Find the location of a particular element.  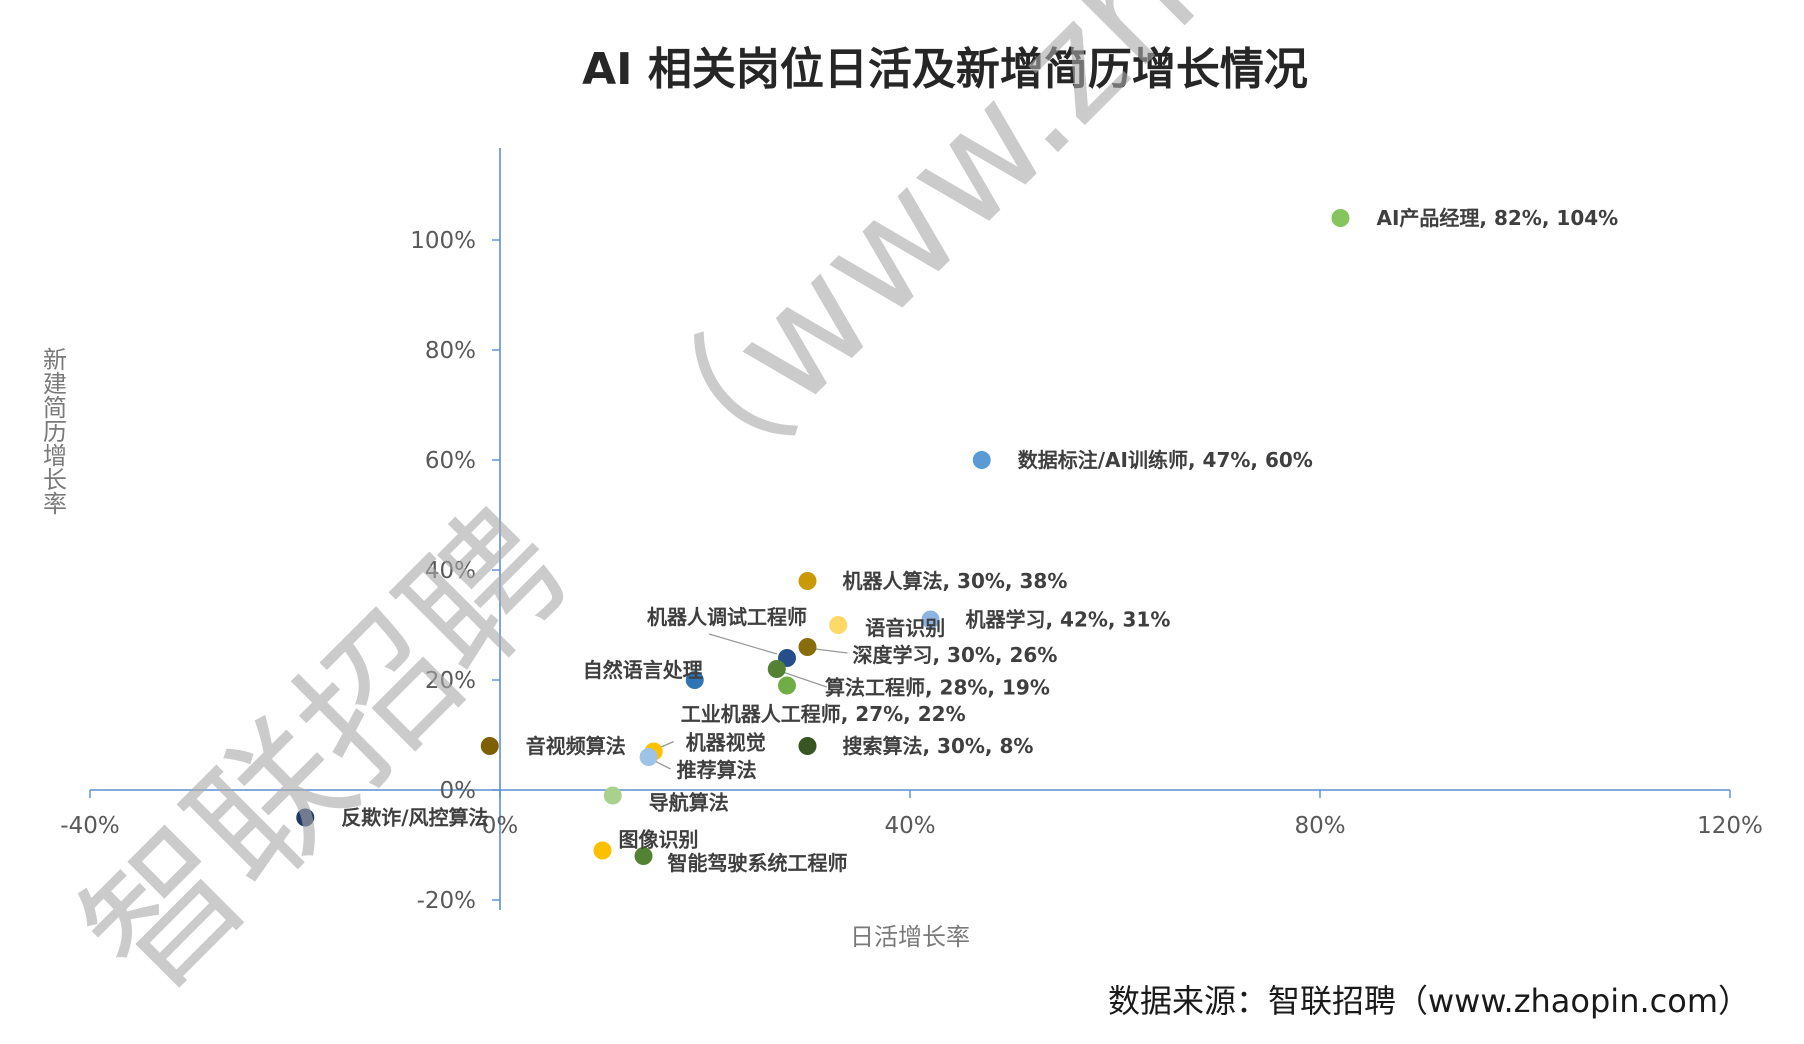

data-label: 算法工程师, 28%, 19% is located at coordinates (937, 688).